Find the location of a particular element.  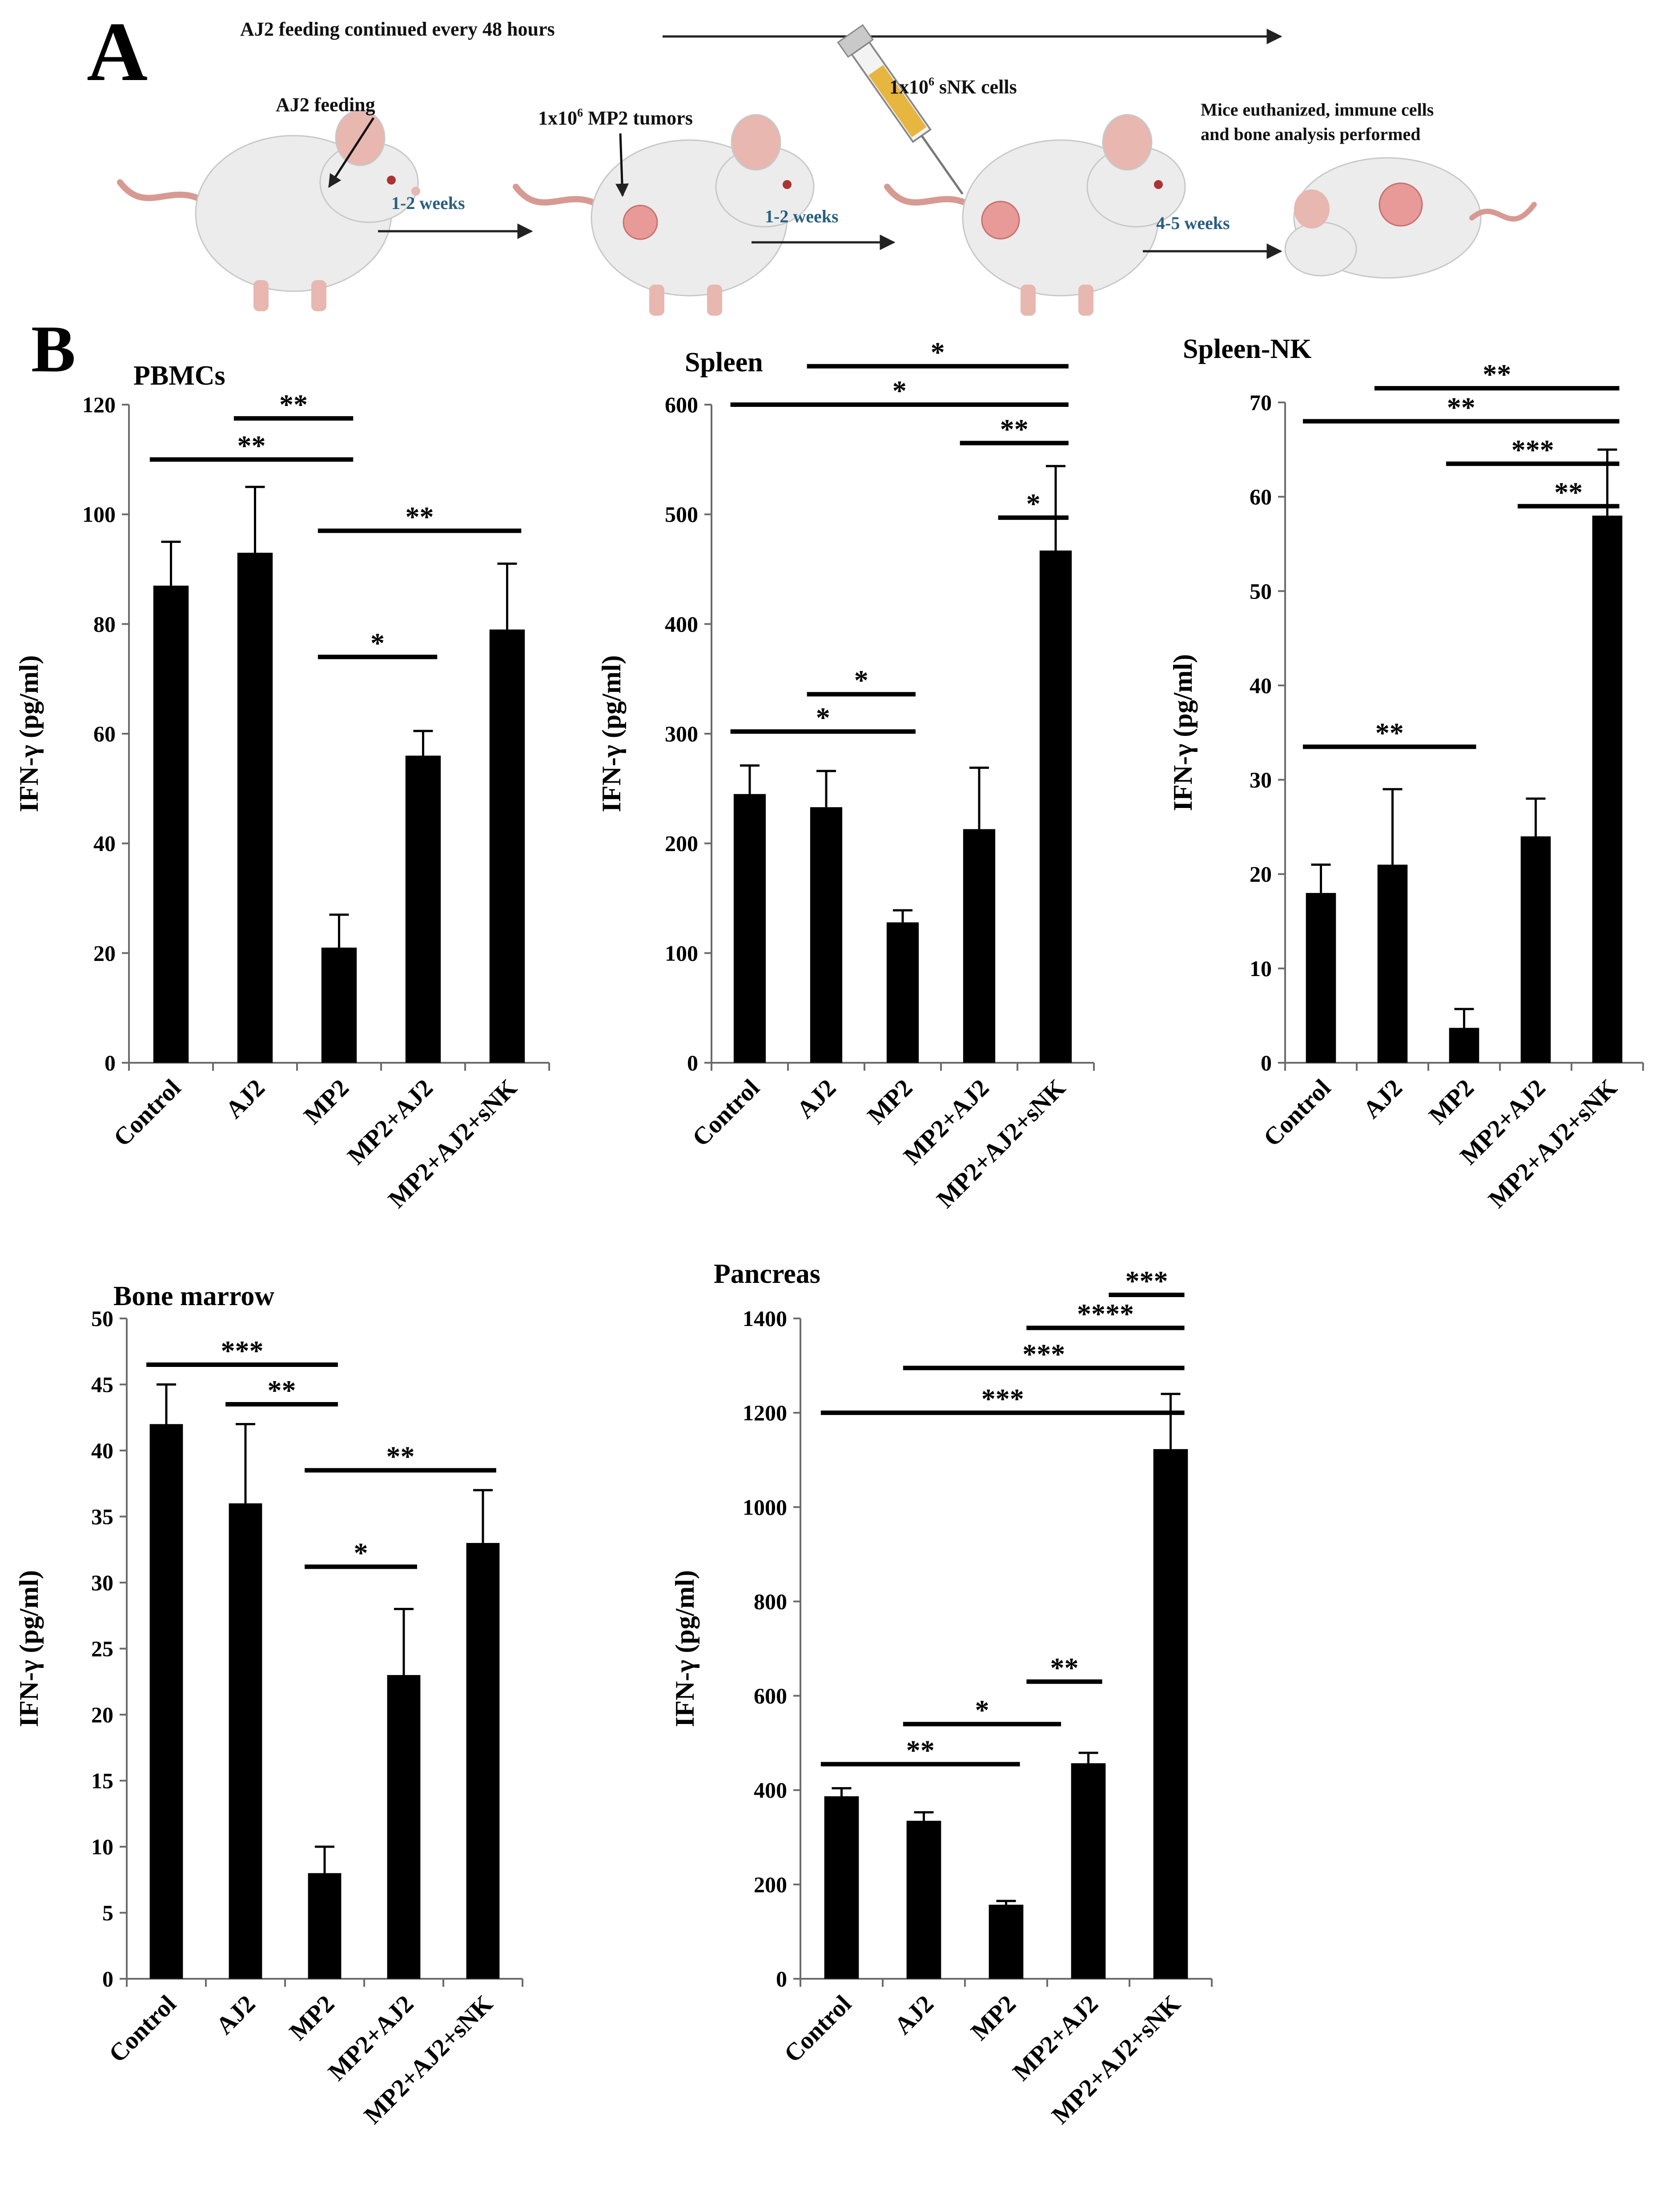

y-tick-label: 45 is located at coordinates (102, 1385).